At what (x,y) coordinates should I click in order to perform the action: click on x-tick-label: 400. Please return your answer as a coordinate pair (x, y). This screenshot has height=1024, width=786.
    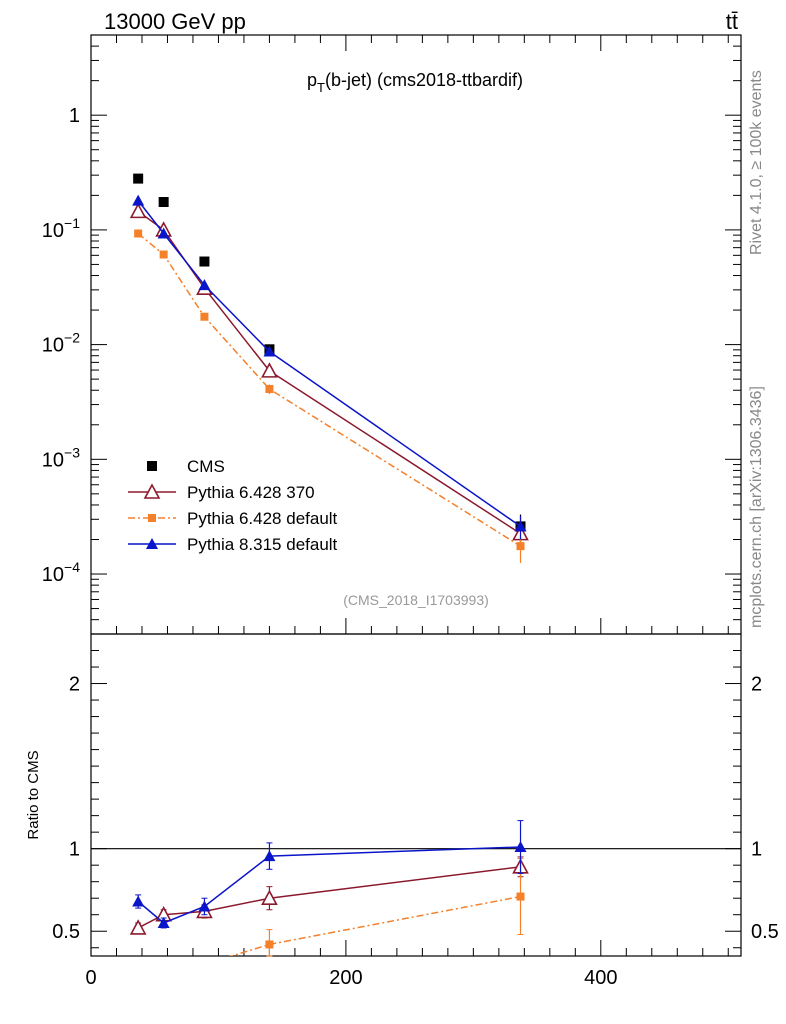
    Looking at the image, I should click on (600, 978).